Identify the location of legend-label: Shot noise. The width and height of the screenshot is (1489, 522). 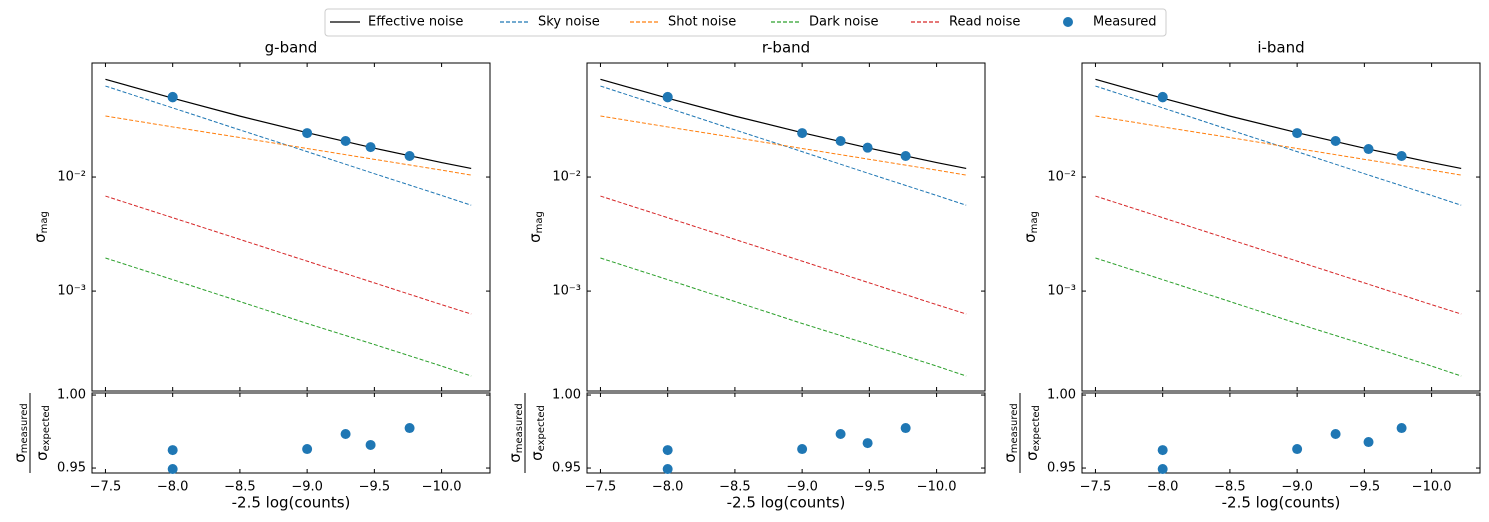
(702, 22).